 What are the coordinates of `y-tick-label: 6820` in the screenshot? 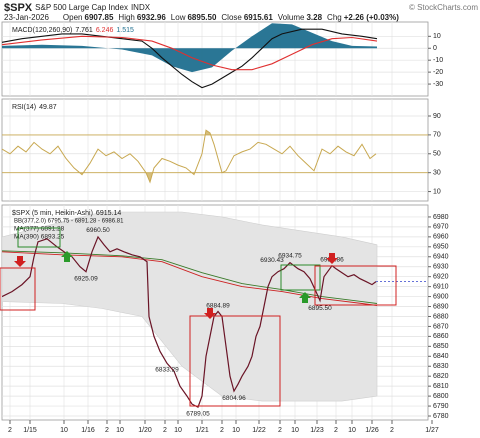 It's located at (441, 376).